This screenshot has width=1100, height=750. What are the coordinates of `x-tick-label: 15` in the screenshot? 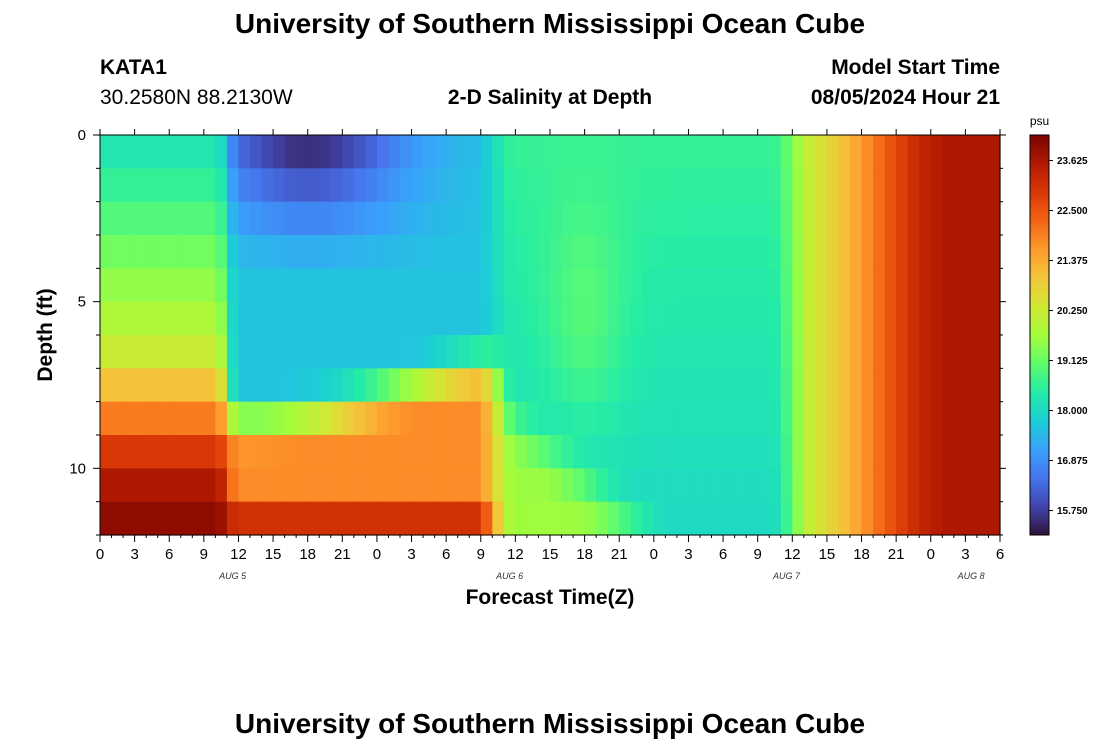 It's located at (827, 554).